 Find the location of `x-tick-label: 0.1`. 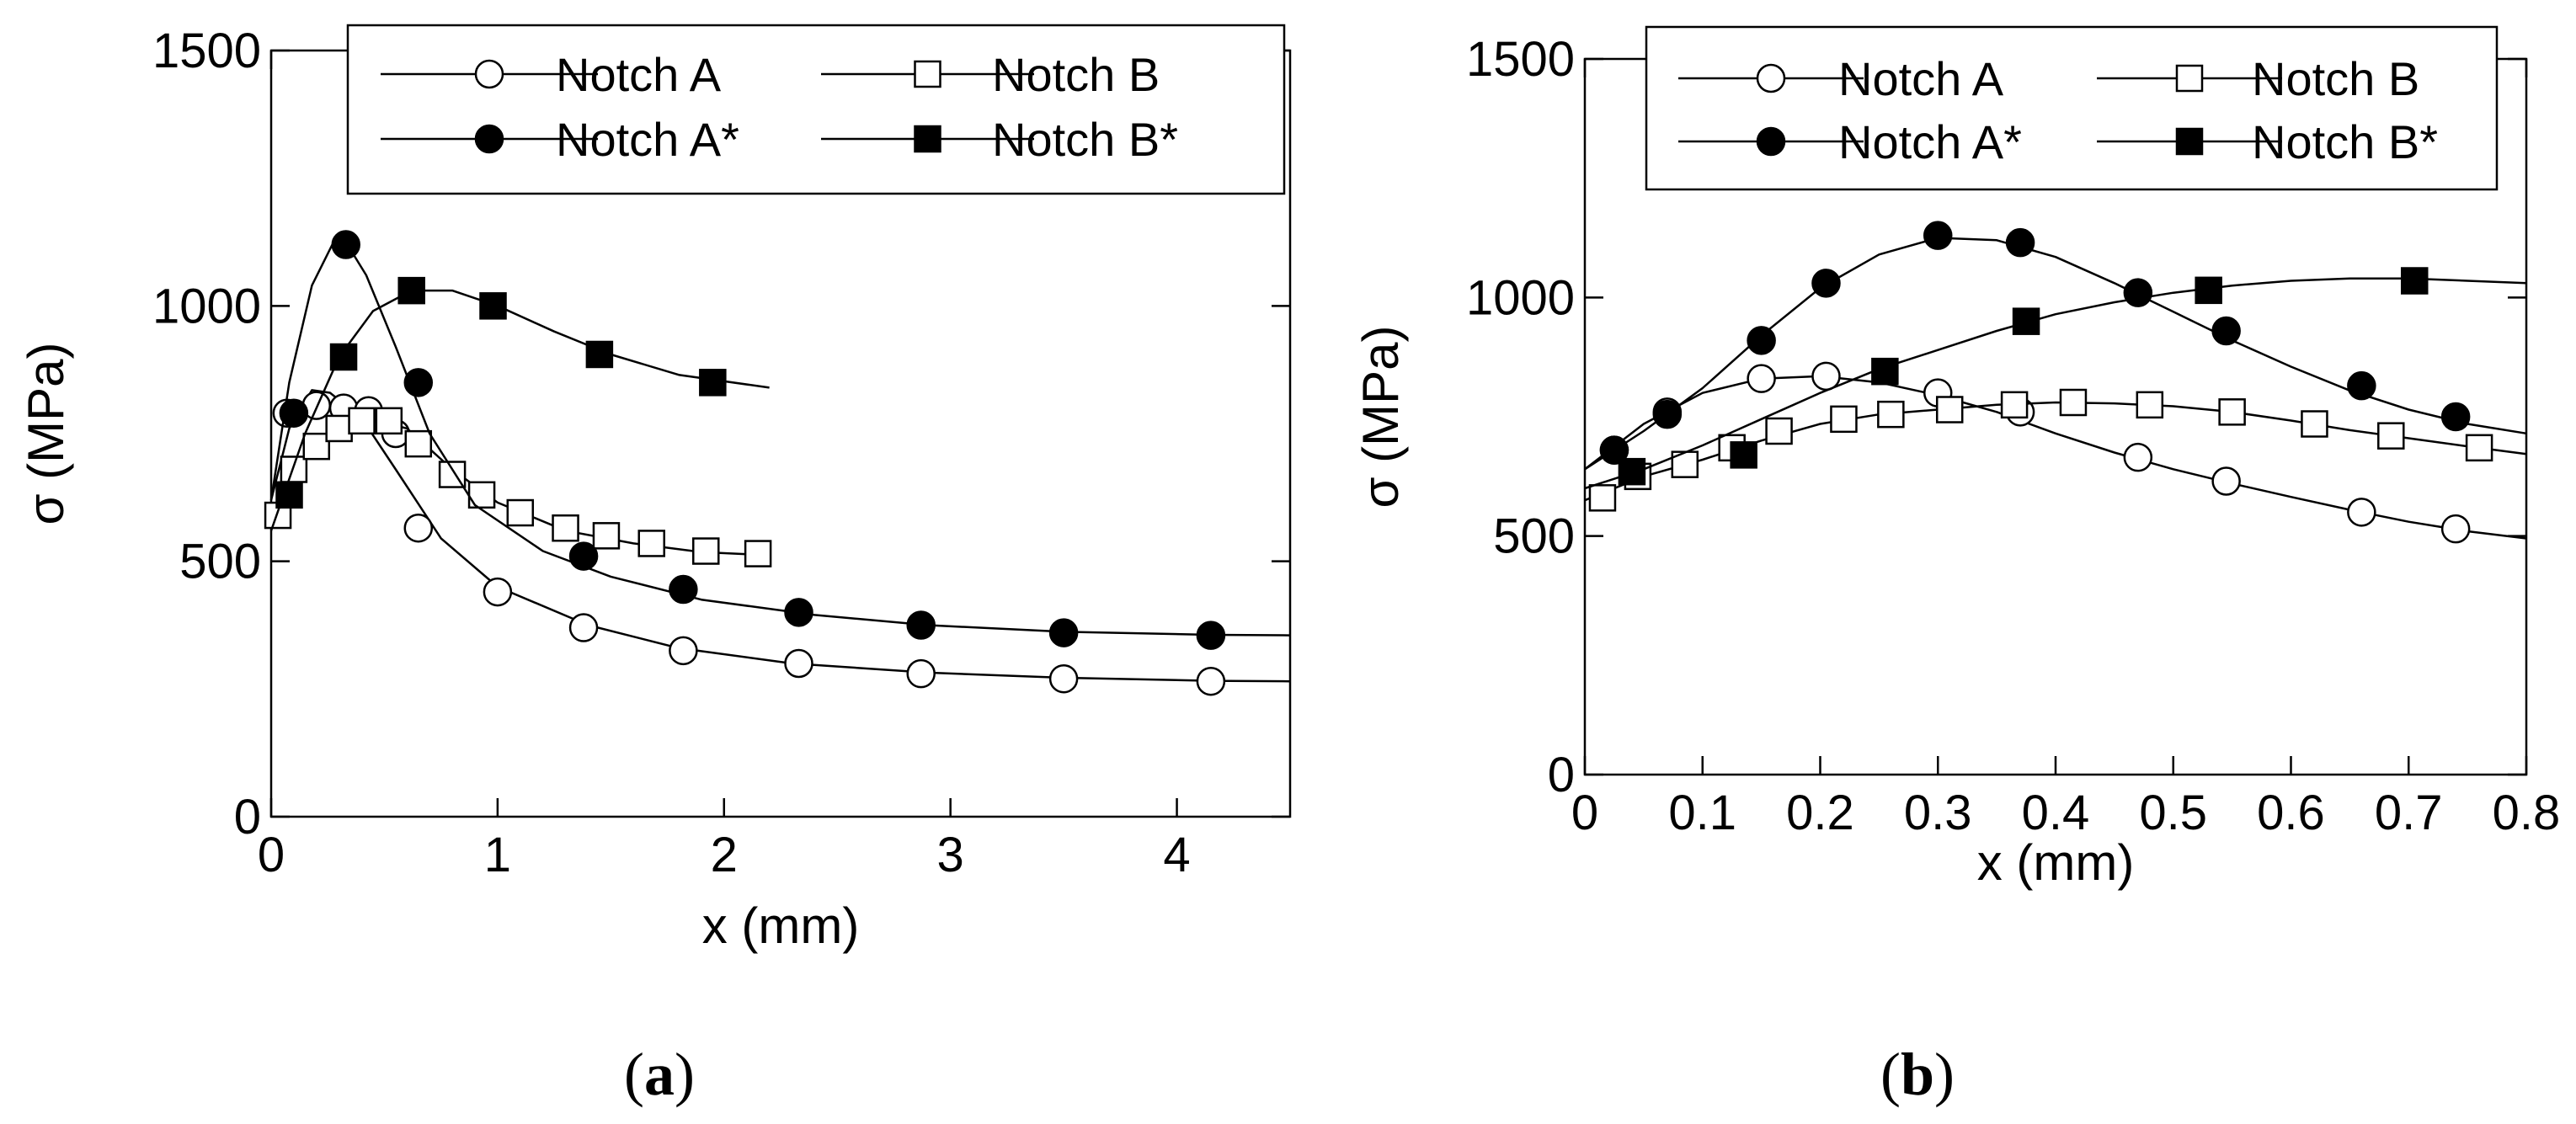

x-tick-label: 0.1 is located at coordinates (1702, 813).